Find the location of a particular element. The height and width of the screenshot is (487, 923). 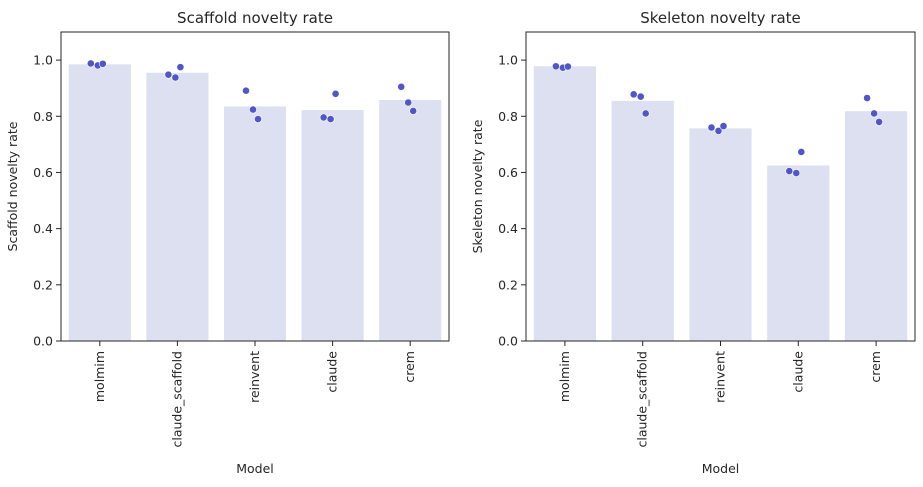

chart-title: Scaffold novelty rate is located at coordinates (255, 18).